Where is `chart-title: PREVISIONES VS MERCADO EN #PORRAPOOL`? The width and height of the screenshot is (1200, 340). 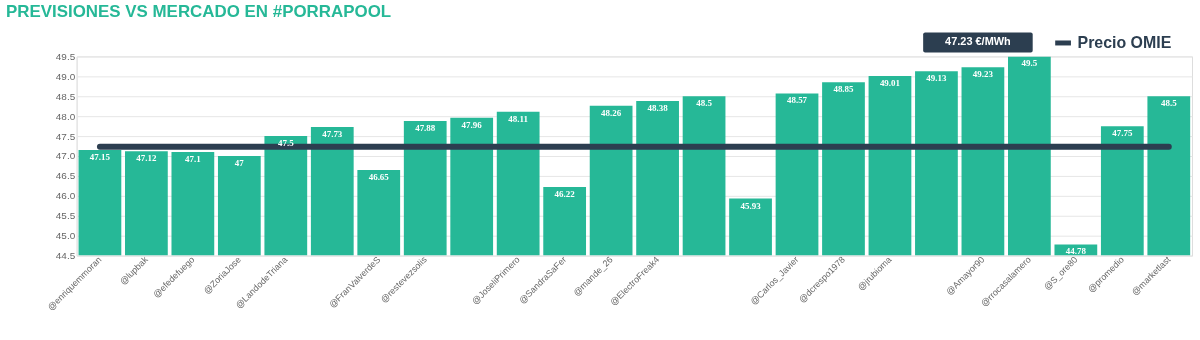
chart-title: PREVISIONES VS MERCADO EN #PORRAPOOL is located at coordinates (198, 11).